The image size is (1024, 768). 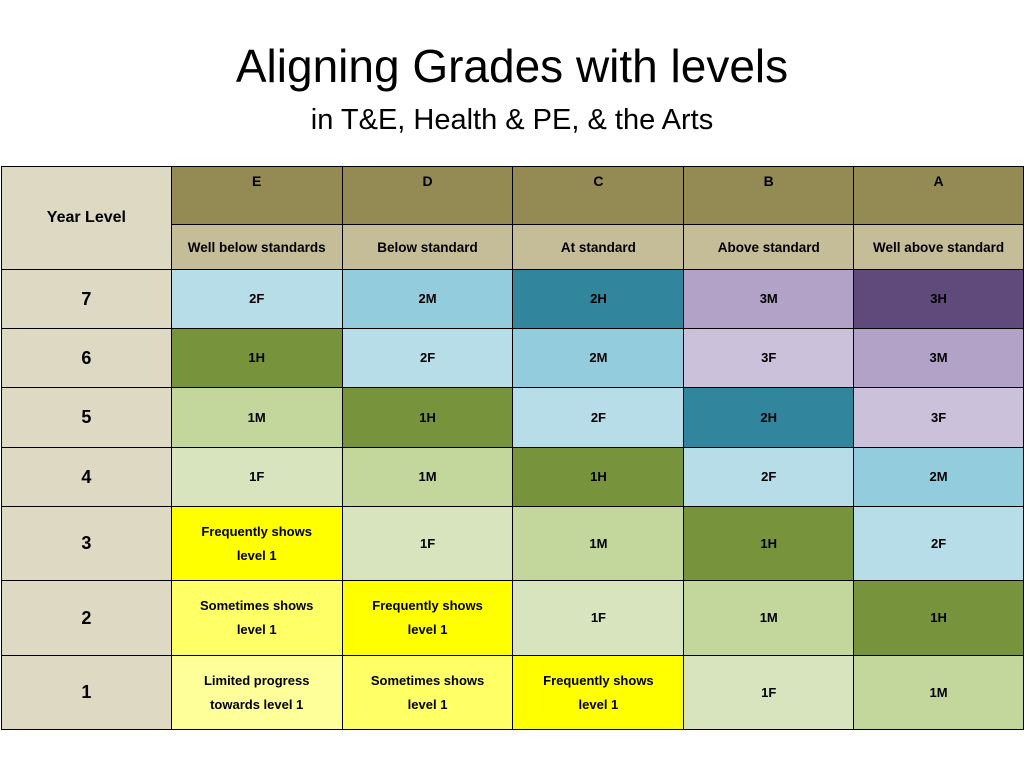 What do you see at coordinates (427, 247) in the screenshot?
I see `descriptor-d: Below standard` at bounding box center [427, 247].